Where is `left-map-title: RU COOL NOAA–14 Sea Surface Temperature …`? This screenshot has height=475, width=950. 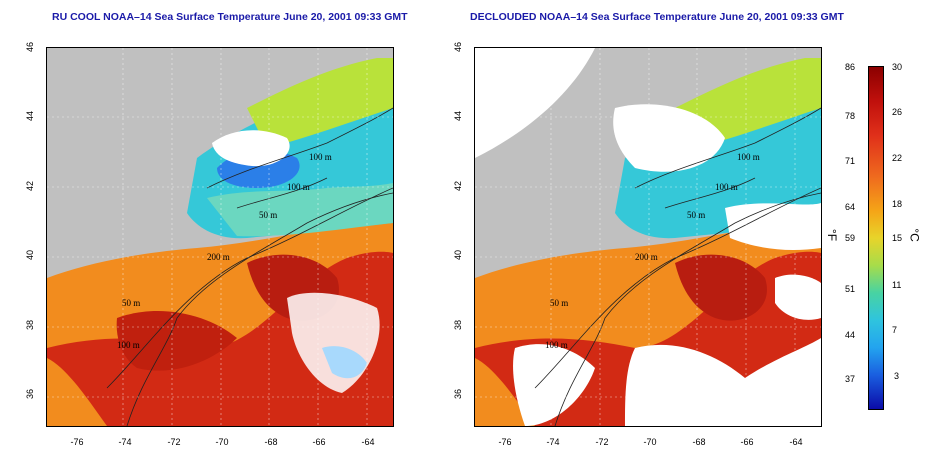
left-map-title: RU COOL NOAA–14 Sea Surface Temperature … is located at coordinates (230, 17).